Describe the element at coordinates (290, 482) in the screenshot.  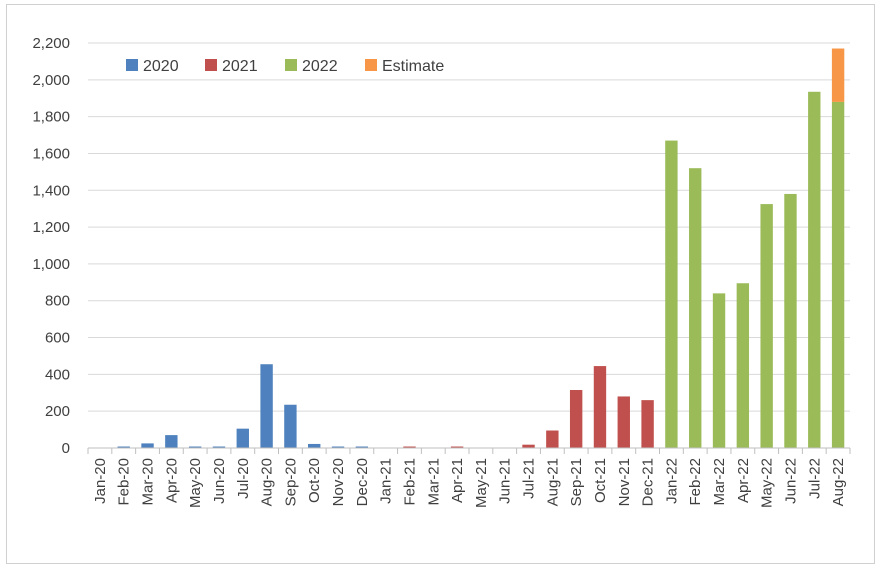
I see `x-tick-label: Sep-20` at that location.